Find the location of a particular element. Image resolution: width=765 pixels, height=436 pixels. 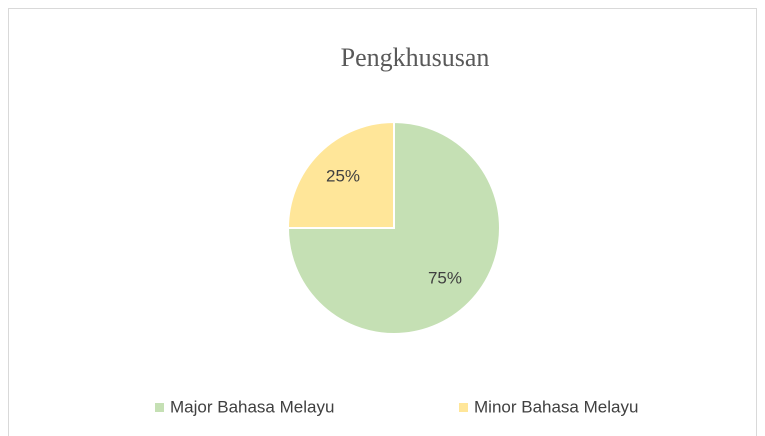

legend-label: Major Bahasa Melayu is located at coordinates (252, 406).